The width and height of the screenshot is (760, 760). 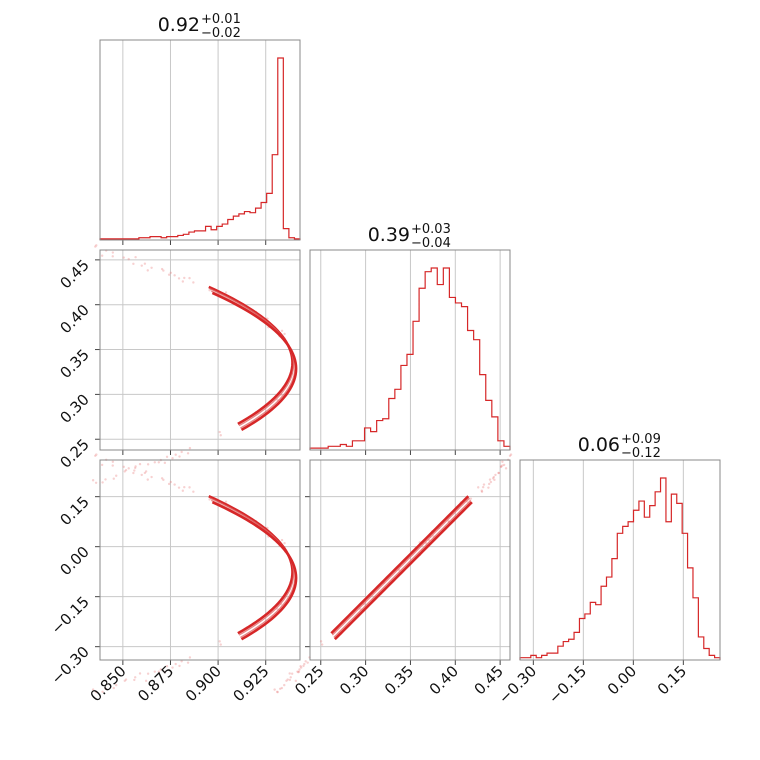 I want to click on y-tick-label: 0.00, so click(x=74, y=561).